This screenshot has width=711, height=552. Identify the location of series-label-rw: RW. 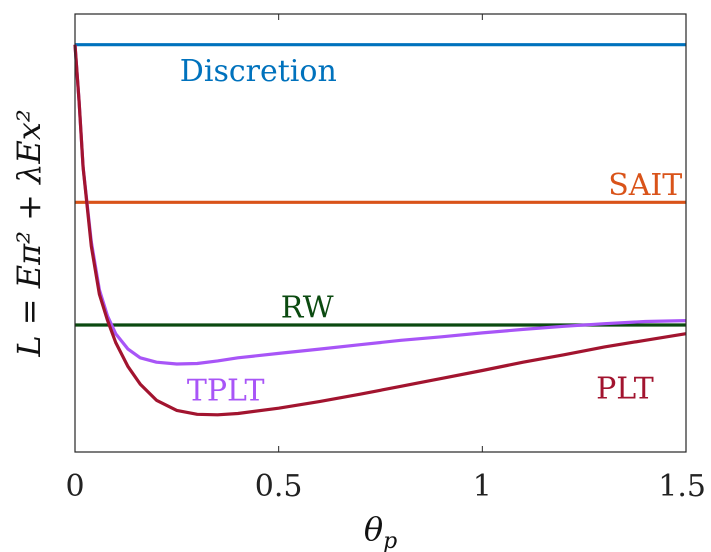
(307, 307).